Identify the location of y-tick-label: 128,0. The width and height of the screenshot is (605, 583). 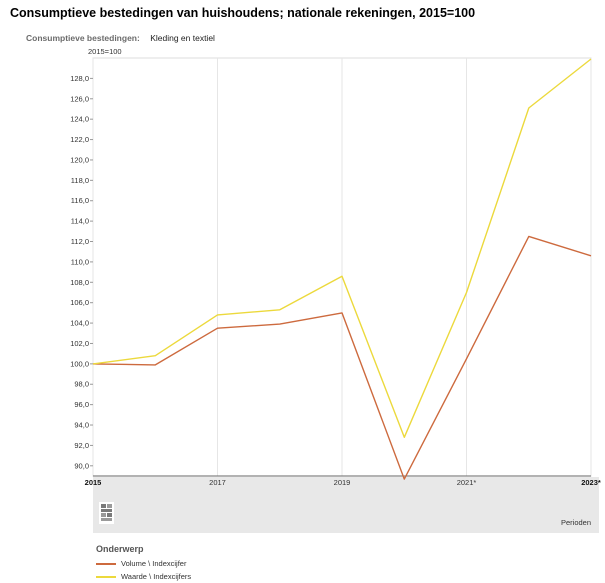
(79, 78).